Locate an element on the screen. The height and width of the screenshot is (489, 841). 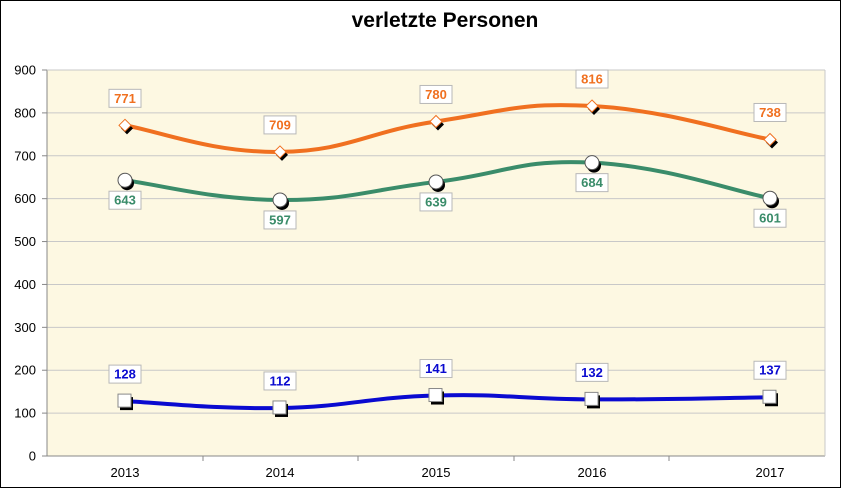
data-label: 639 is located at coordinates (436, 201).